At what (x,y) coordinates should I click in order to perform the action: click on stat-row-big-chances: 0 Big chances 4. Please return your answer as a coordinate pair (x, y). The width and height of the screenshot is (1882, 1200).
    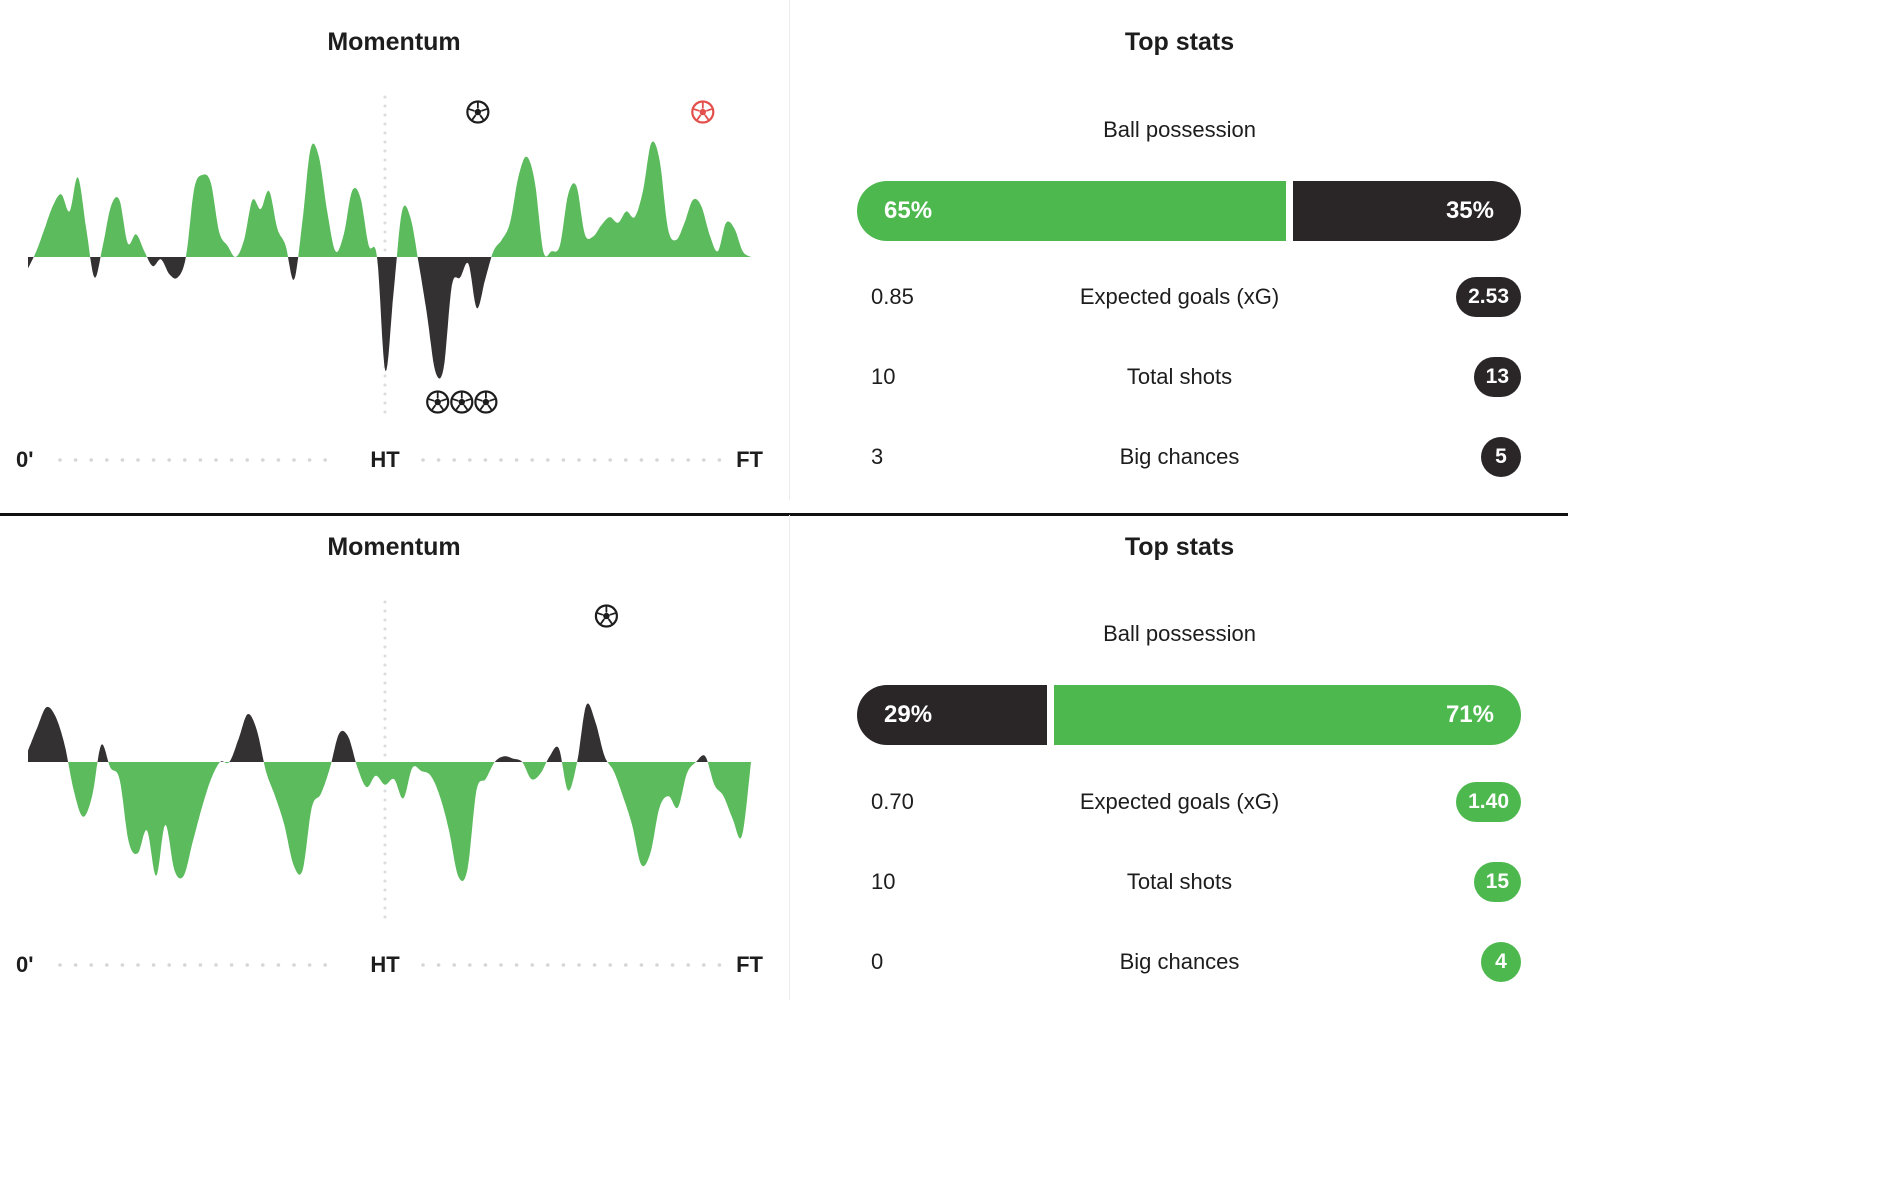
    Looking at the image, I should click on (1179, 962).